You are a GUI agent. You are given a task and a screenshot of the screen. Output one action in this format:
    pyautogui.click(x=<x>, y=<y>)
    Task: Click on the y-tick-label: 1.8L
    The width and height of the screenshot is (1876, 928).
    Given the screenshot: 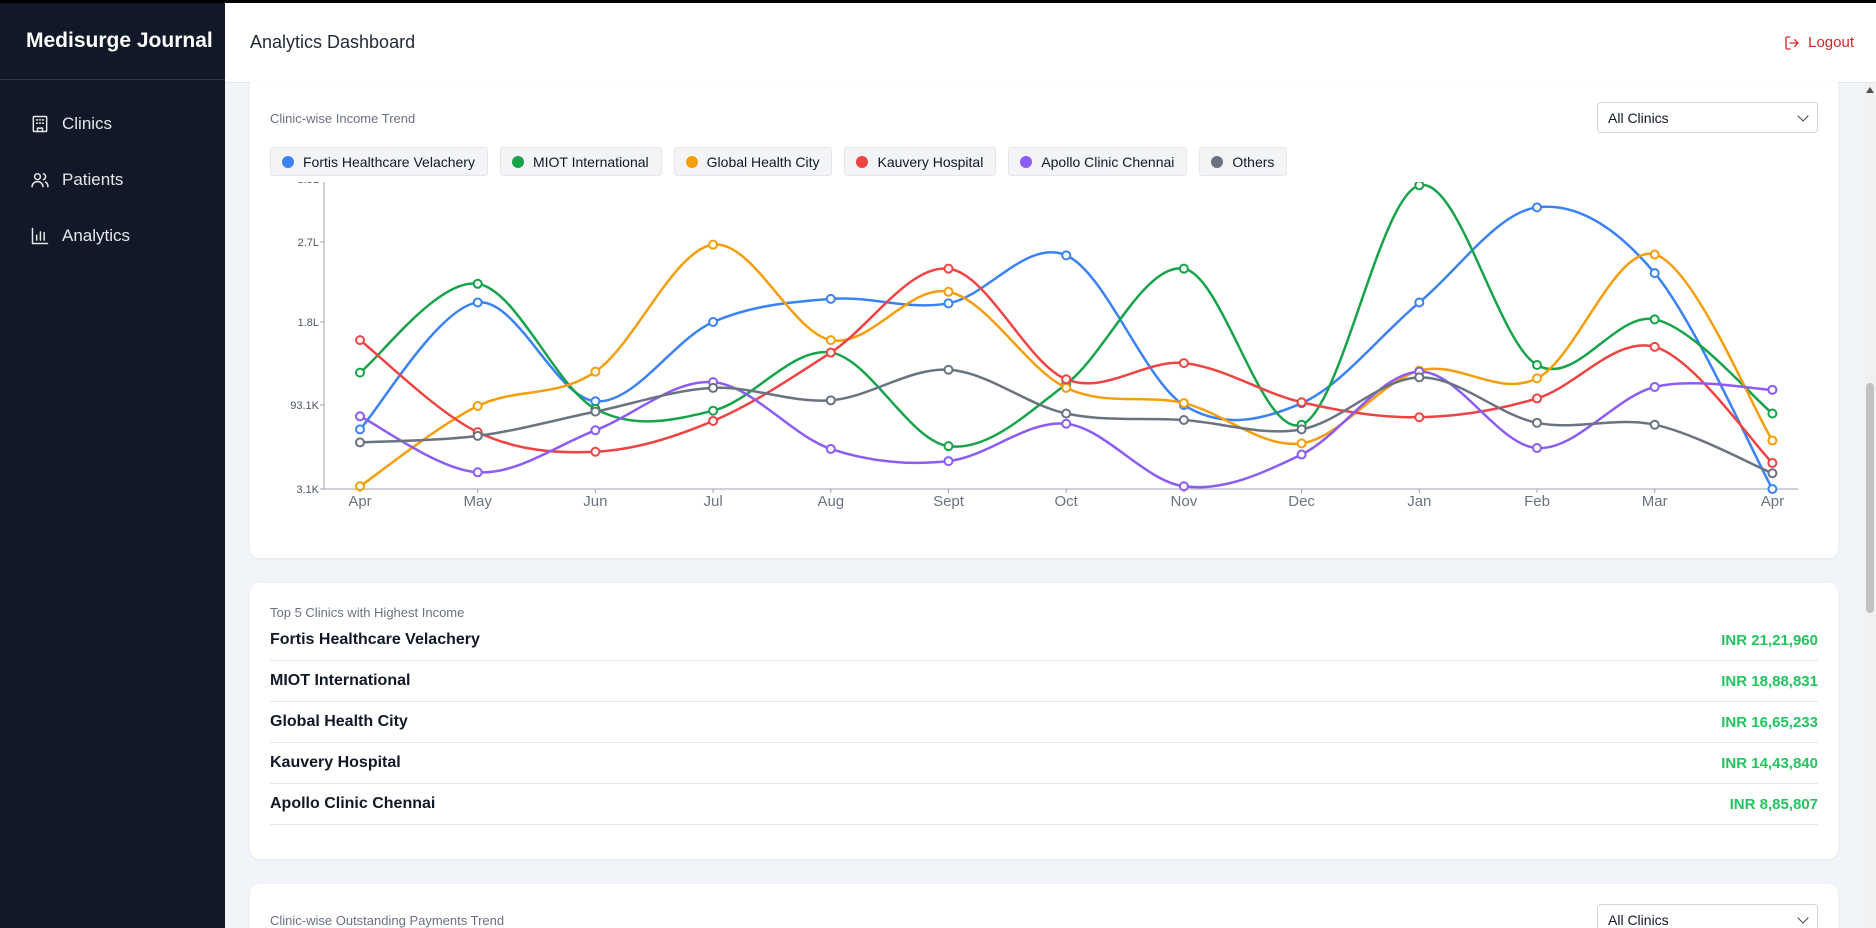 What is the action you would take?
    pyautogui.click(x=308, y=323)
    